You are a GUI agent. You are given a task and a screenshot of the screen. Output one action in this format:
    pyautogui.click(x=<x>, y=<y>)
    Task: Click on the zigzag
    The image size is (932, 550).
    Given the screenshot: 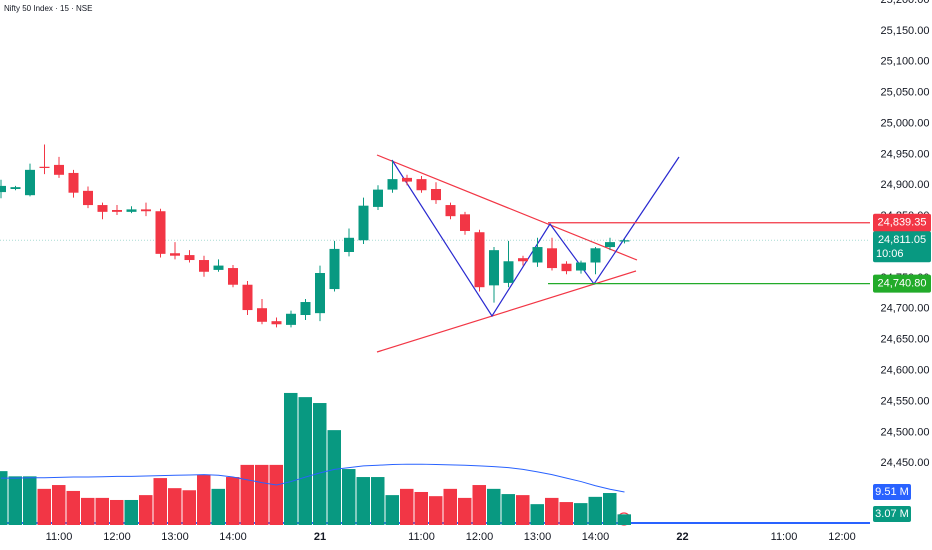 What is the action you would take?
    pyautogui.click(x=535, y=237)
    